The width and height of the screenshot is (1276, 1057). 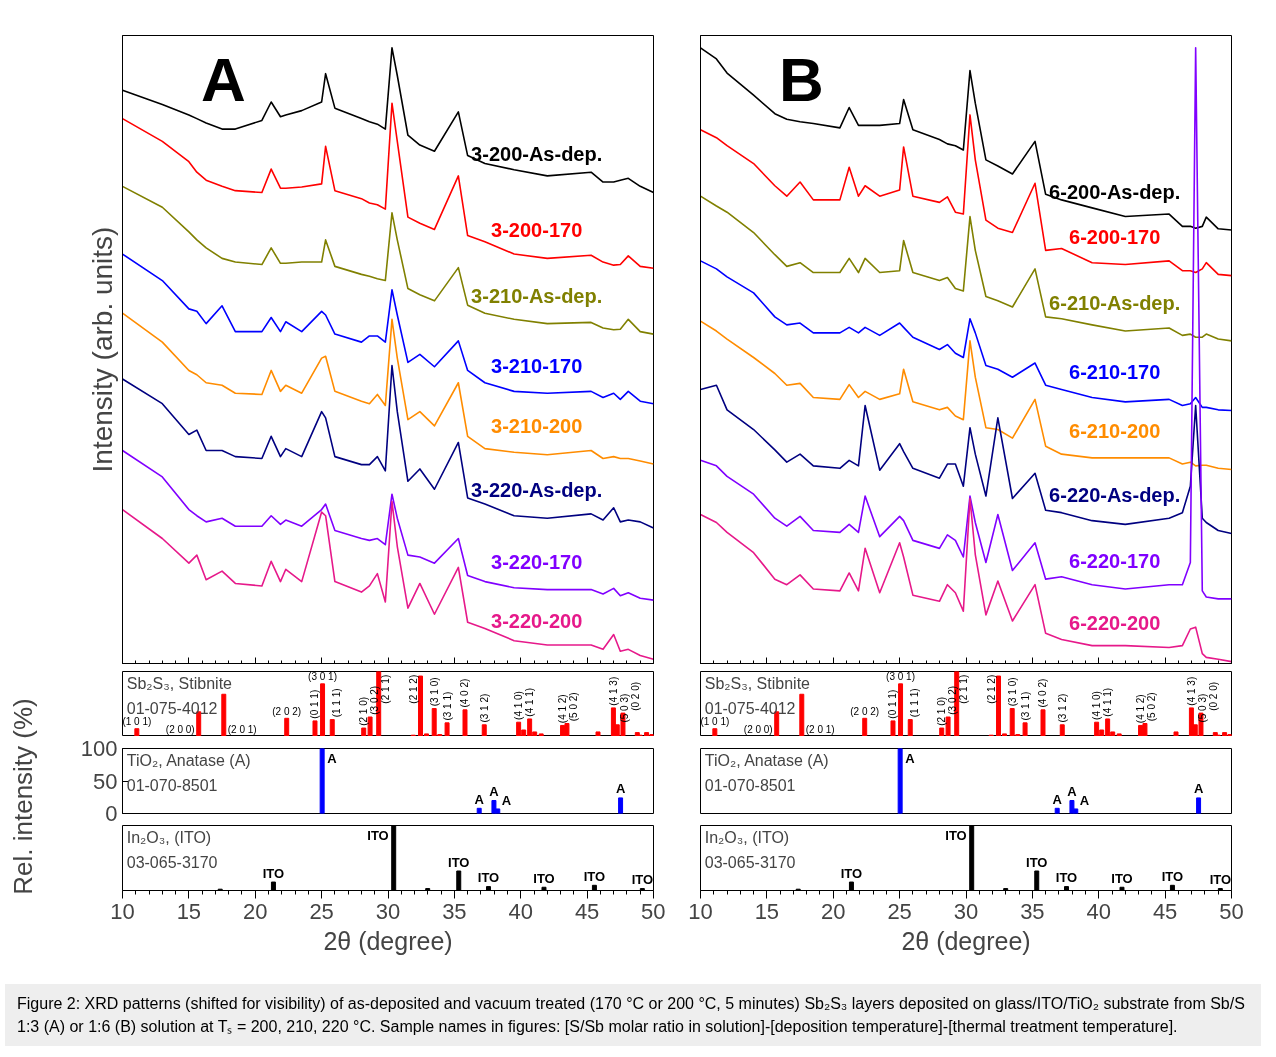 I want to click on text: 03-065-3170, so click(x=750, y=862).